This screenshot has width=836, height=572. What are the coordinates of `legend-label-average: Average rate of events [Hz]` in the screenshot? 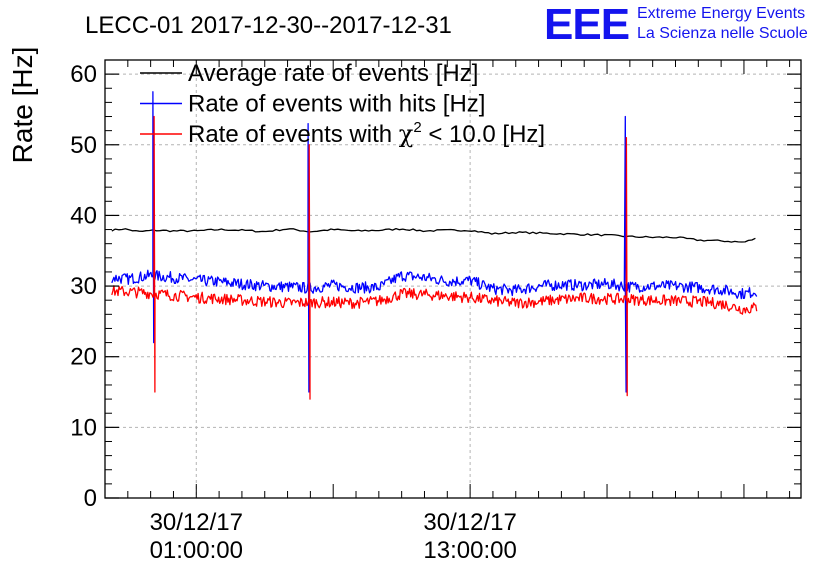 It's located at (333, 73).